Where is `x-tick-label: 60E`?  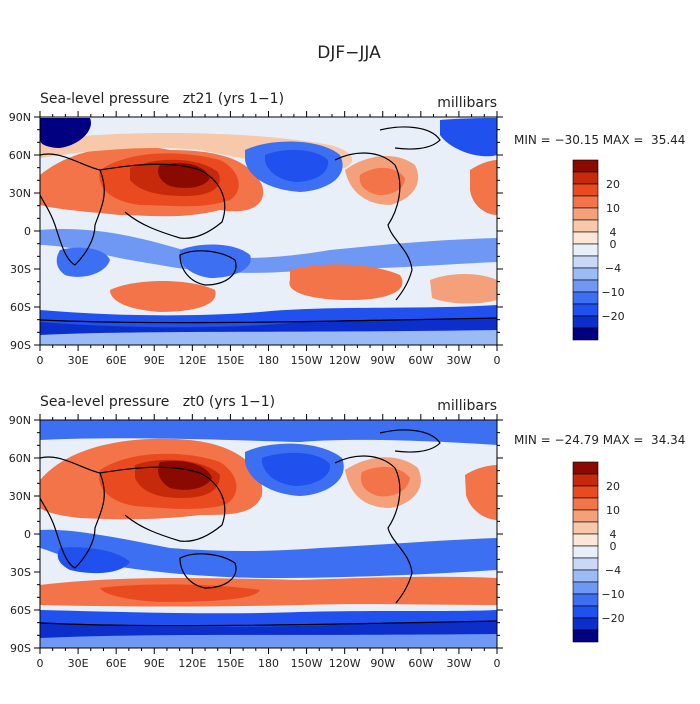
x-tick-label: 60E is located at coordinates (116, 360).